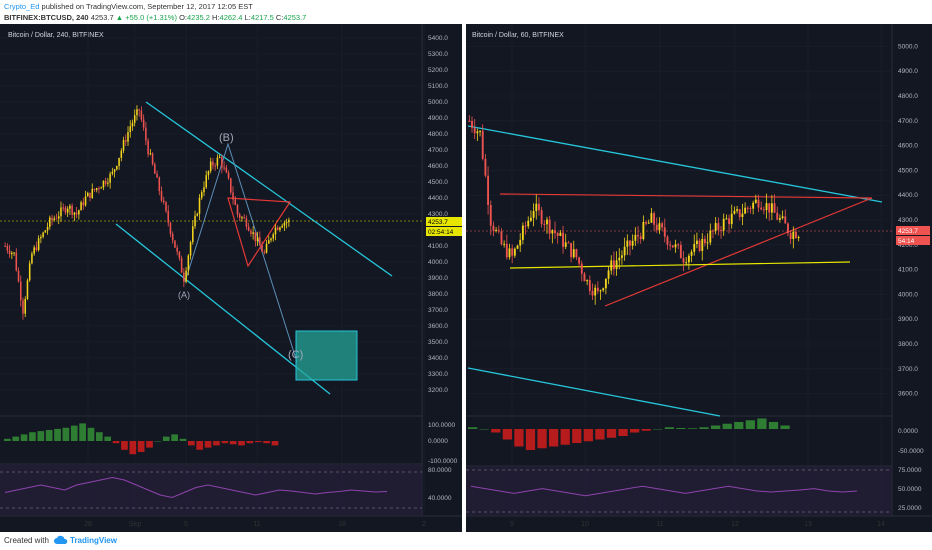 The width and height of the screenshot is (932, 550). I want to click on right-rsi-line, so click(664, 491).